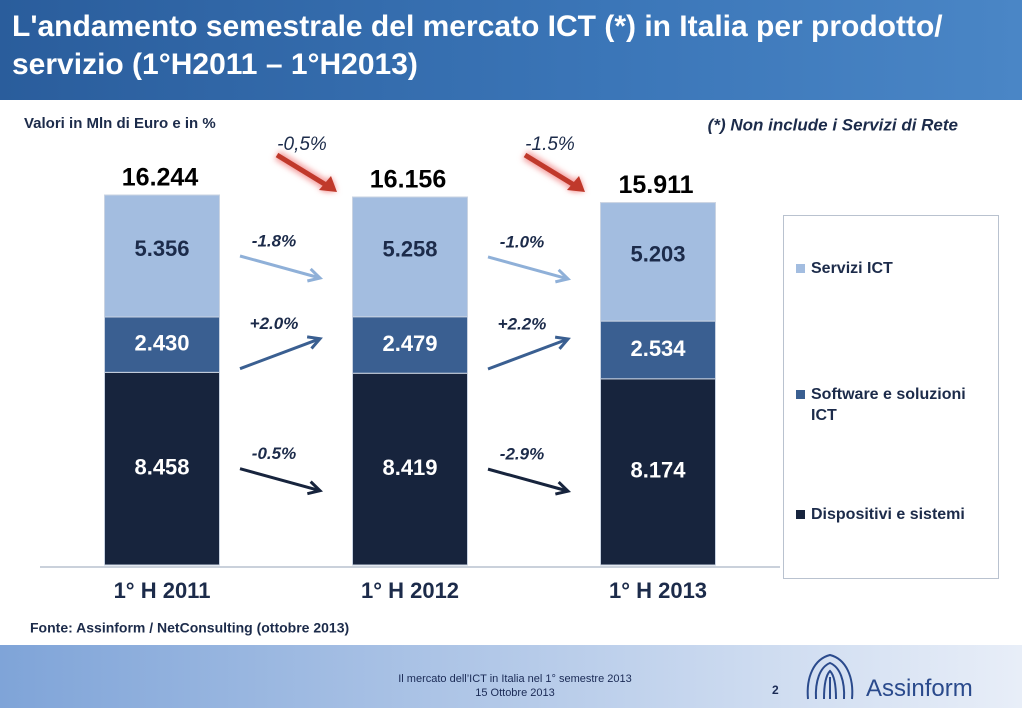 The width and height of the screenshot is (1022, 708). What do you see at coordinates (919, 688) in the screenshot?
I see `logo-text: Assinform` at bounding box center [919, 688].